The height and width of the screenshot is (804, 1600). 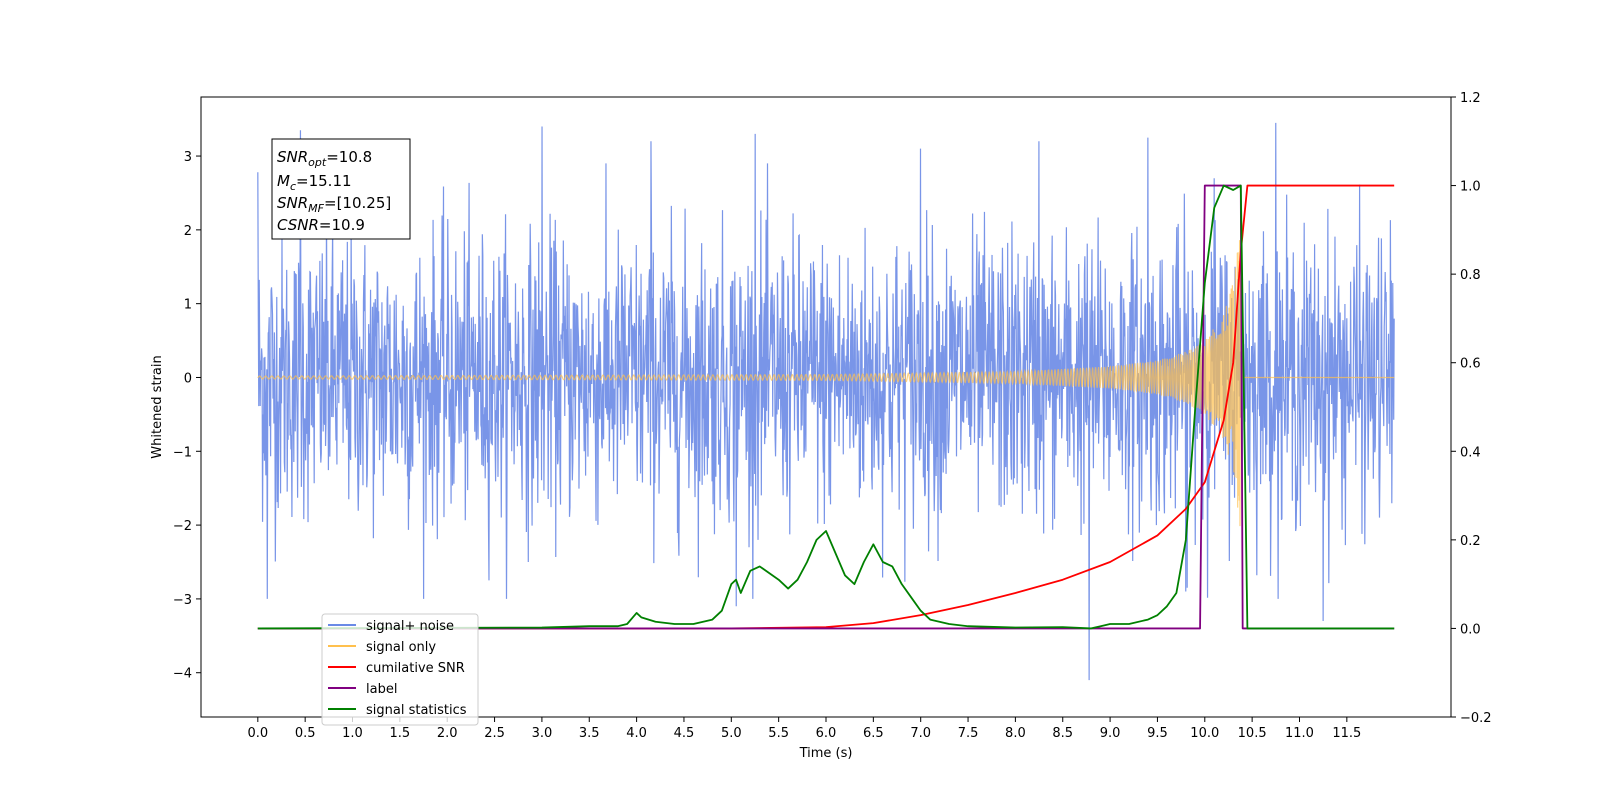 What do you see at coordinates (731, 733) in the screenshot?
I see `x-tick-label: 5.0` at bounding box center [731, 733].